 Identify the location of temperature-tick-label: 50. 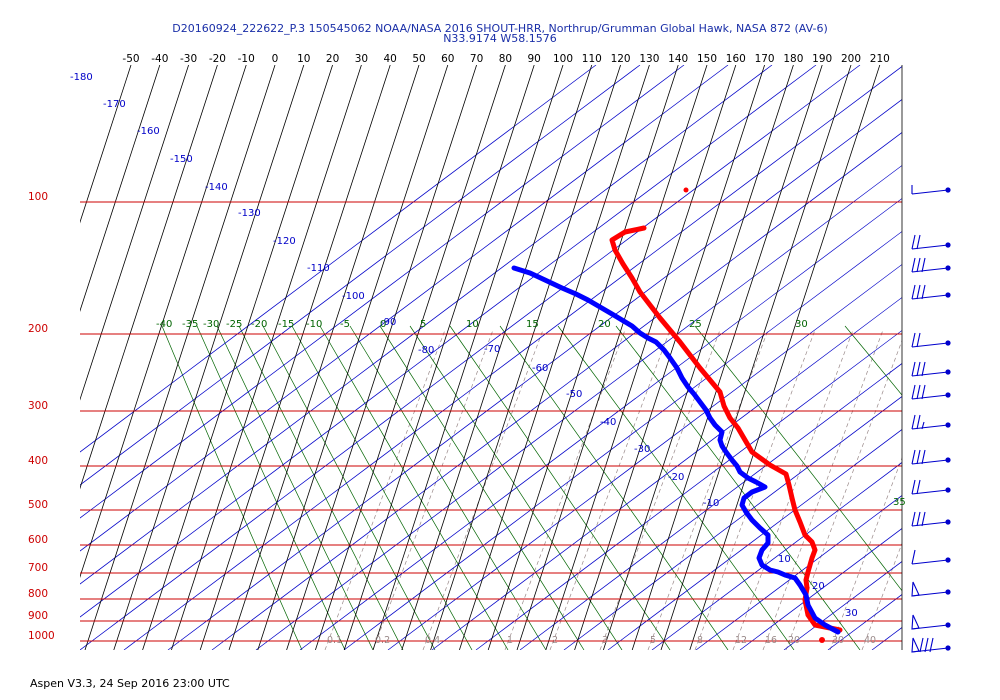
(418, 59).